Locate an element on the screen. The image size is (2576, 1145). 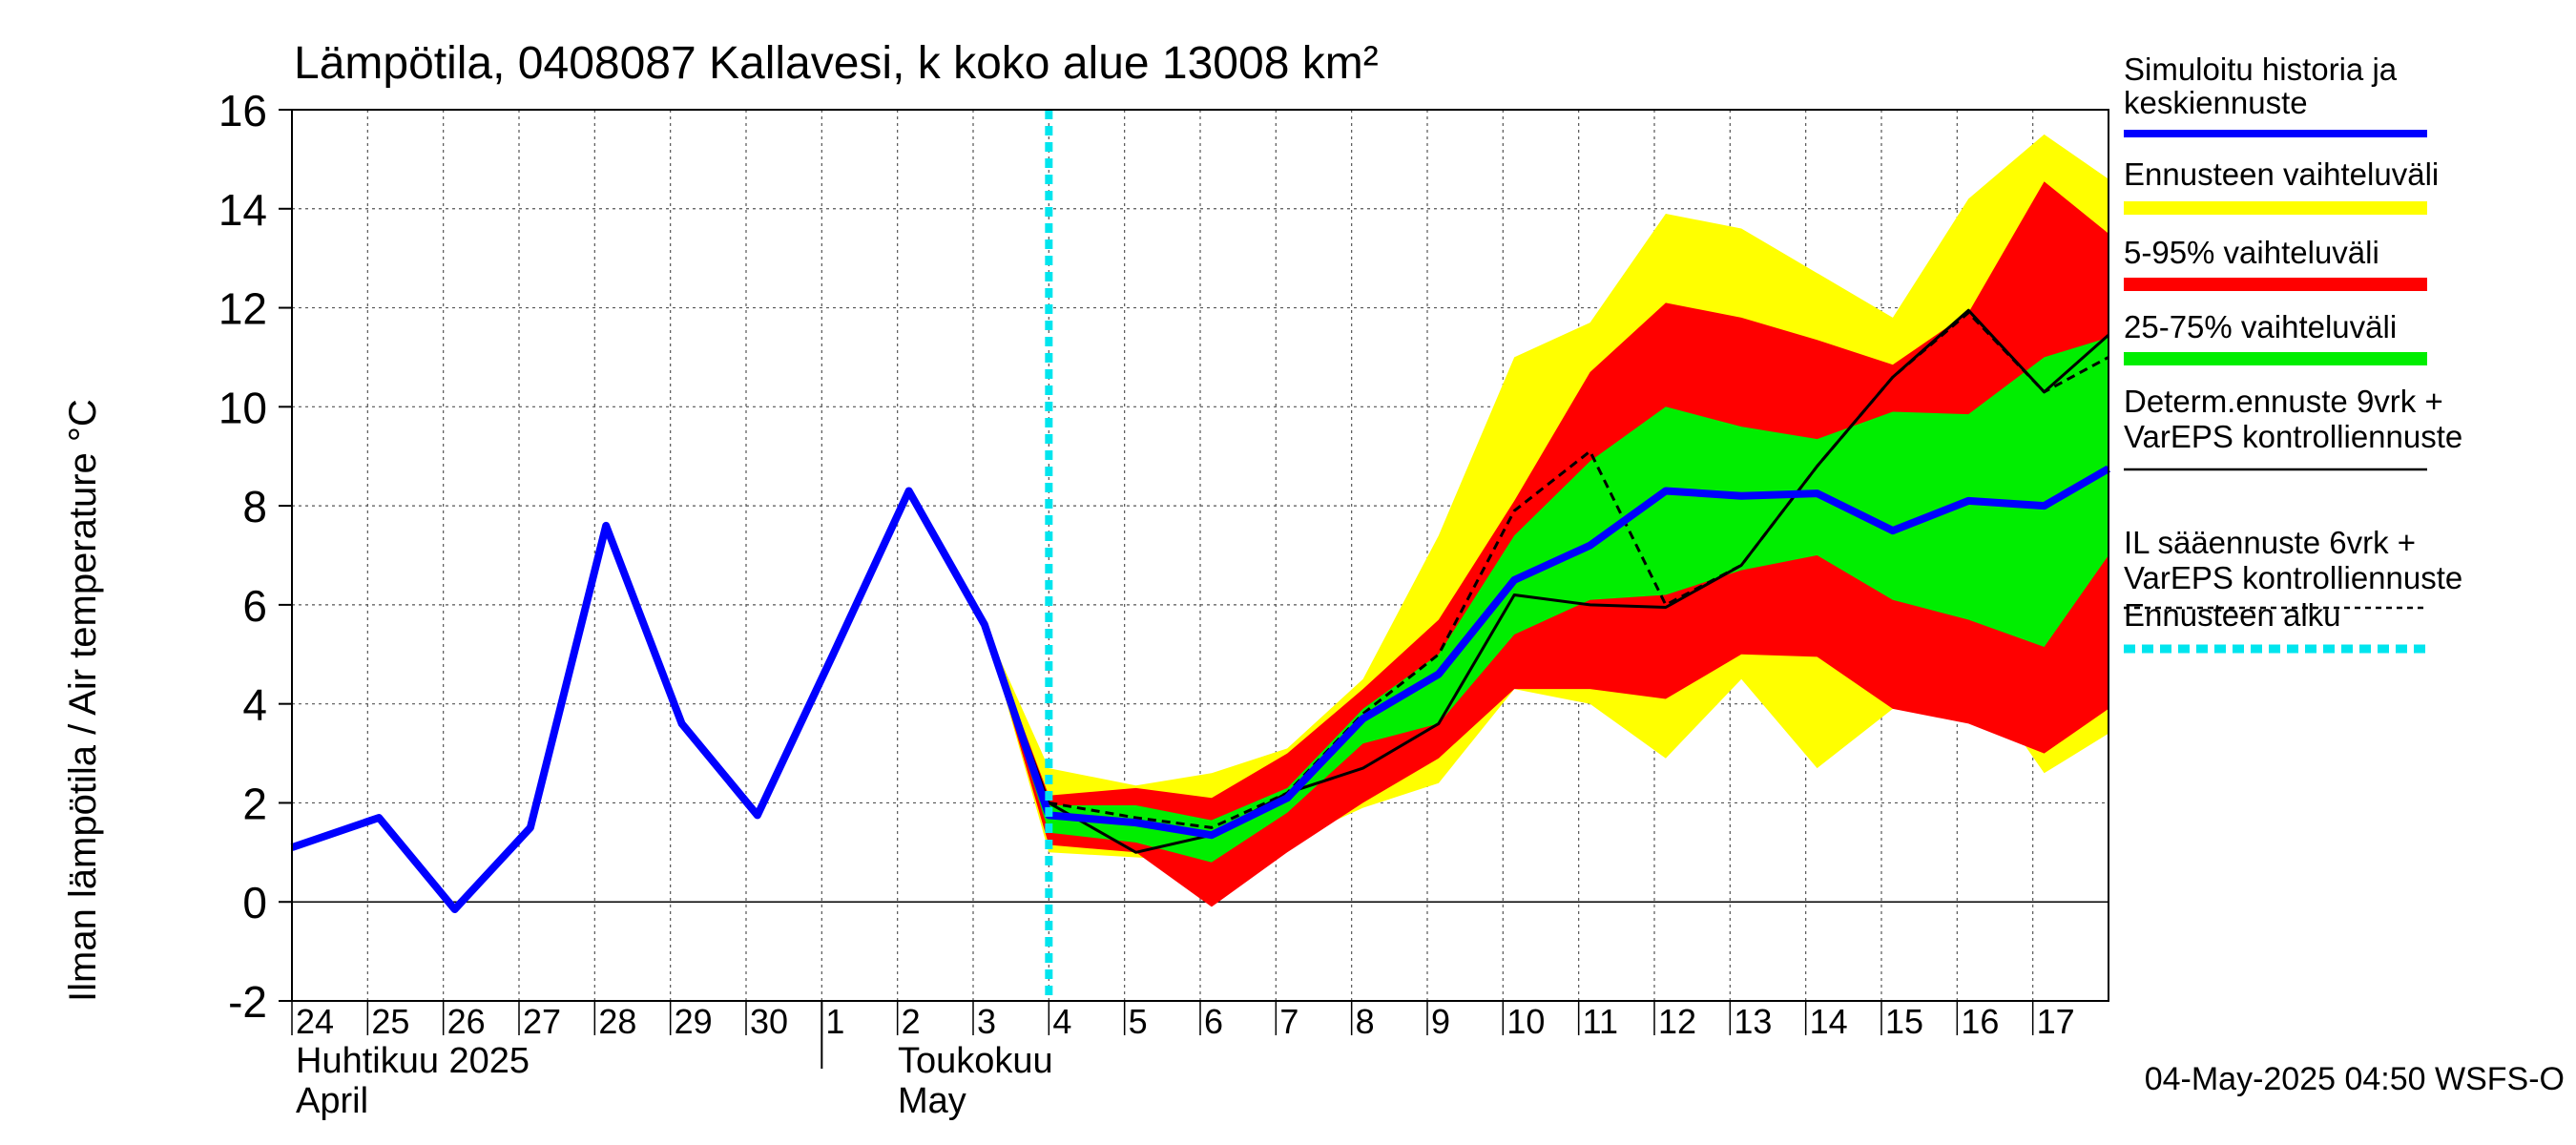
y-tick-label: 8 is located at coordinates (254, 506).